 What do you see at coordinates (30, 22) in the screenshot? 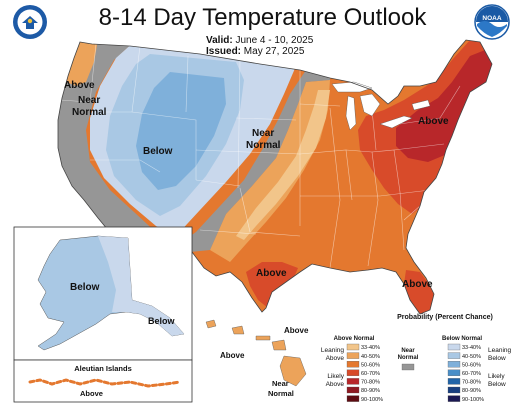
I see `commerce-seal-logo` at bounding box center [30, 22].